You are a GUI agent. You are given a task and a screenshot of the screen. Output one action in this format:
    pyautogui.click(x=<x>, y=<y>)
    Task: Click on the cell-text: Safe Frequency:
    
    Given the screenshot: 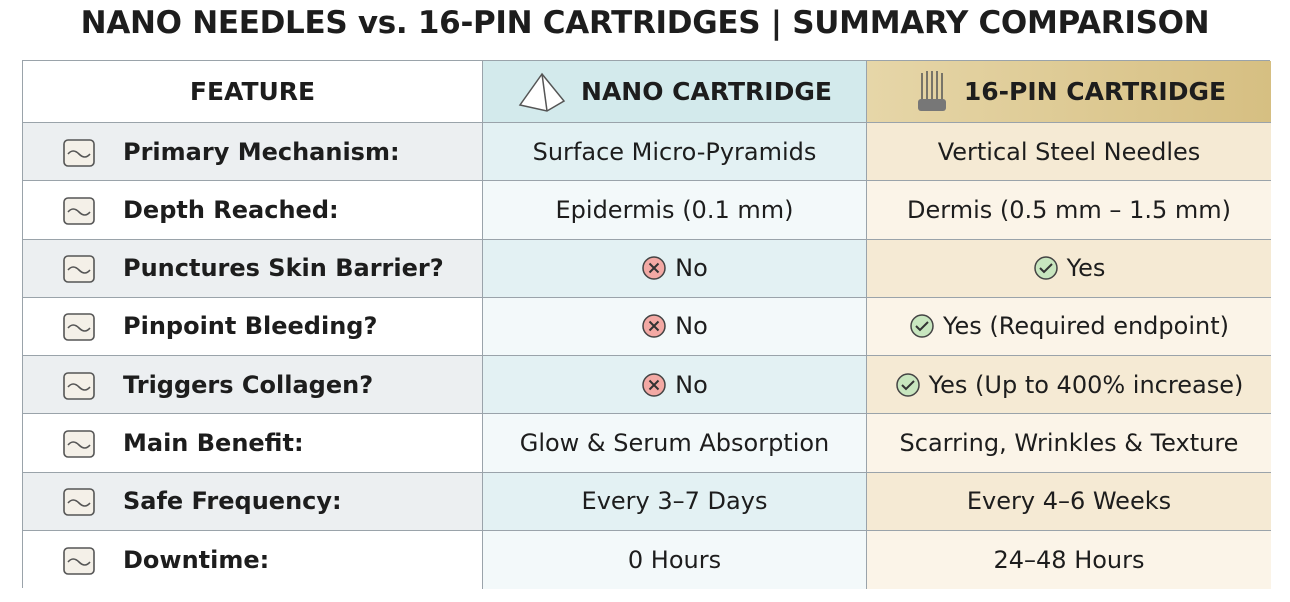 What is the action you would take?
    pyautogui.click(x=232, y=501)
    